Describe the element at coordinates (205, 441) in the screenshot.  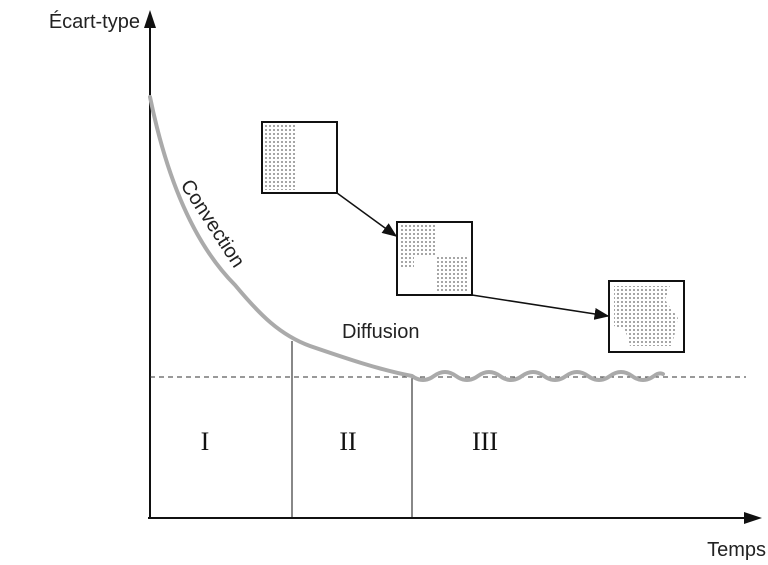
I see `region-label: I` at that location.